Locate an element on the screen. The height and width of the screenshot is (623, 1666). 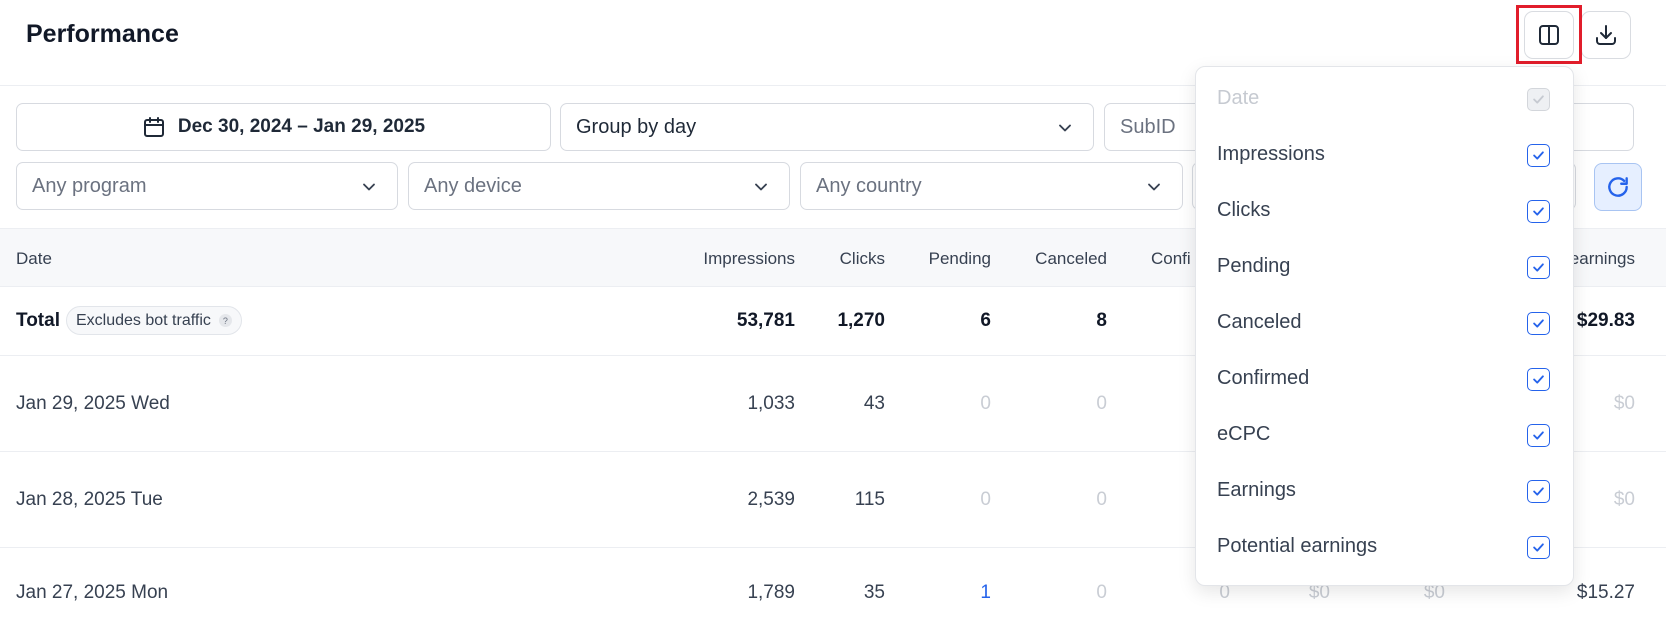
checkbox-disabled is located at coordinates (1538, 99).